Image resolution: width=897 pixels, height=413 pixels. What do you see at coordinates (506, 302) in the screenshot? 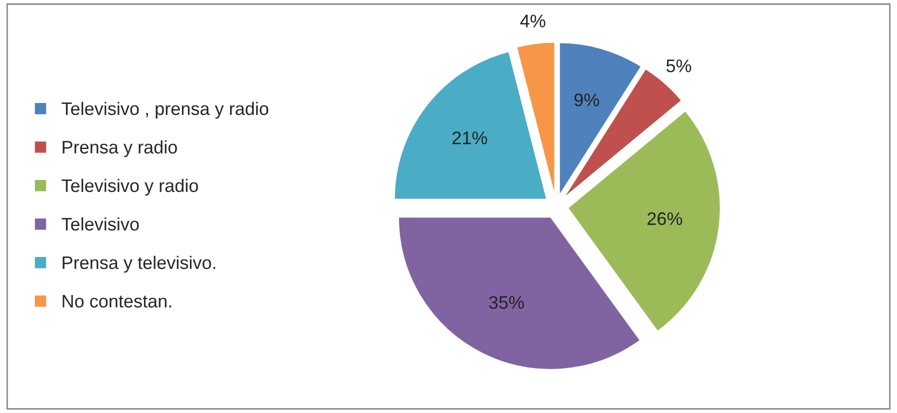
I see `data-label: 35%` at bounding box center [506, 302].